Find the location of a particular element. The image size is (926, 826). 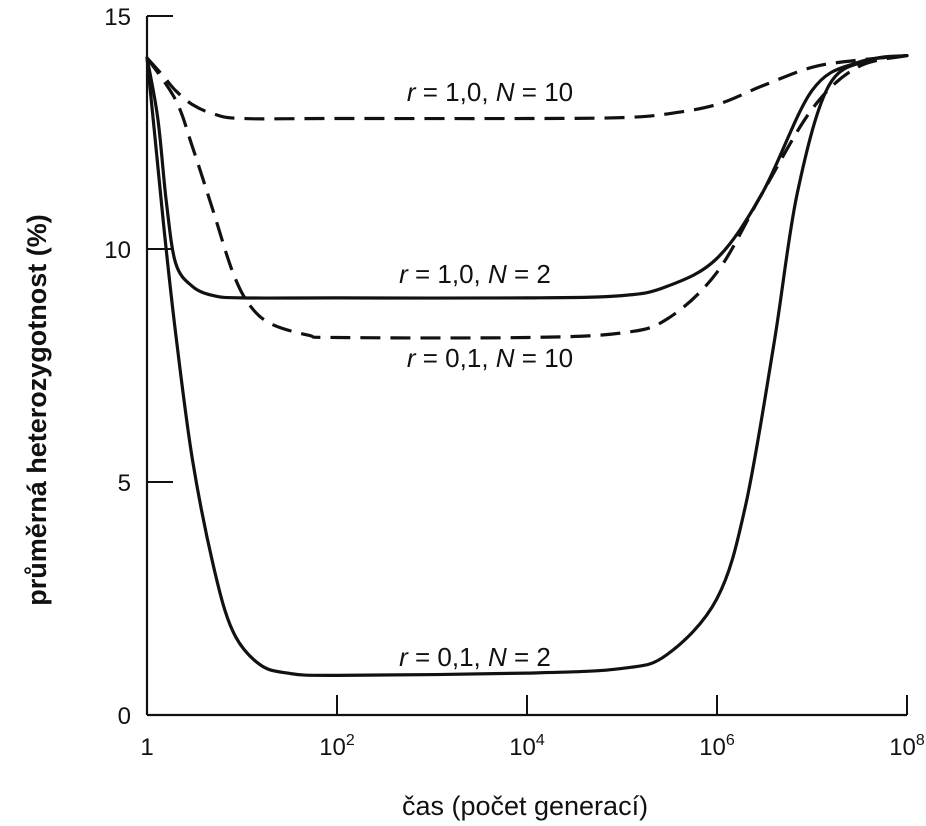

x-axis-title: čas (počet generací) is located at coordinates (525, 806).